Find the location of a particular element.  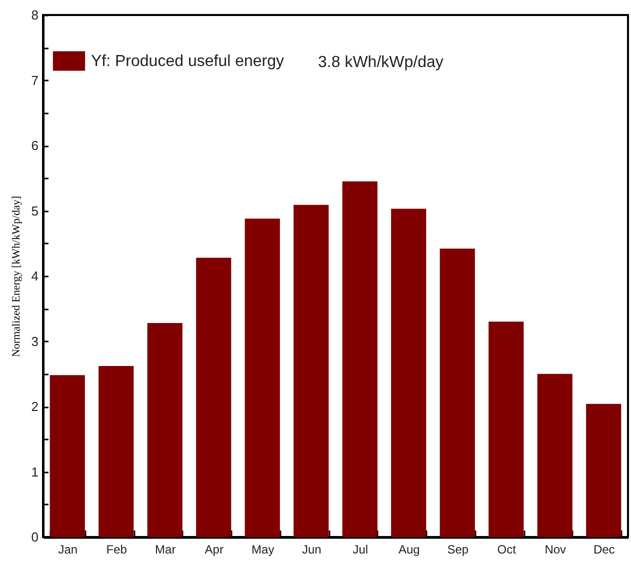

x-tick-label: Oct is located at coordinates (507, 549).